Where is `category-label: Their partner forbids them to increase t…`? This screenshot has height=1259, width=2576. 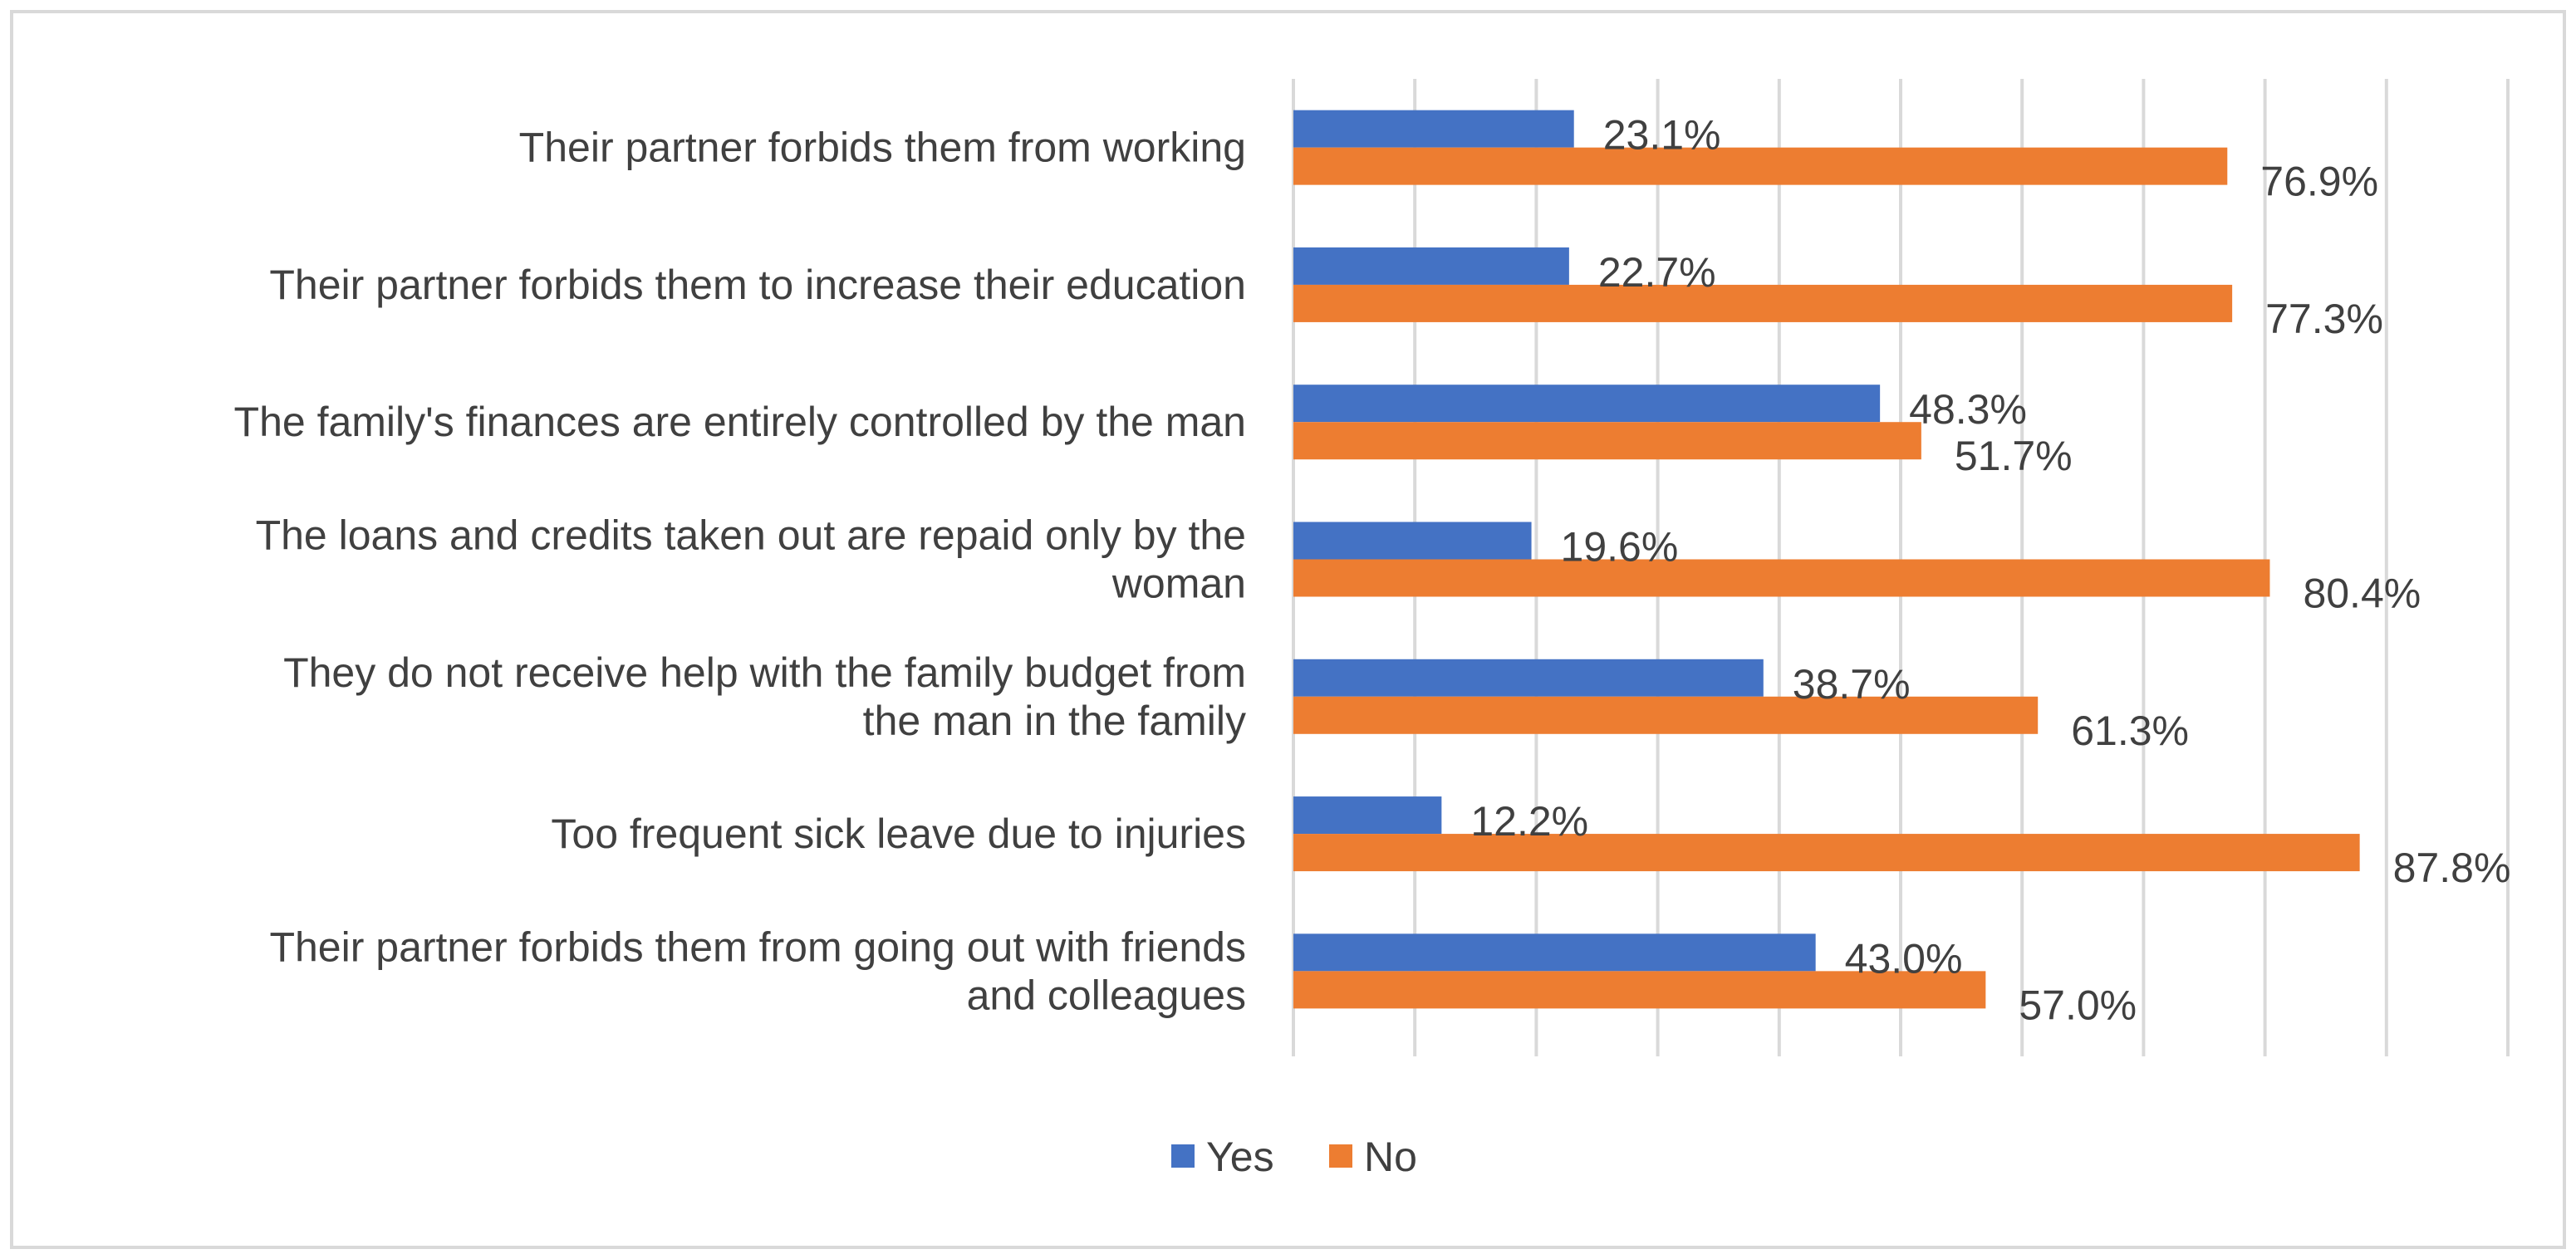
category-label: Their partner forbids them to increase t… is located at coordinates (757, 285).